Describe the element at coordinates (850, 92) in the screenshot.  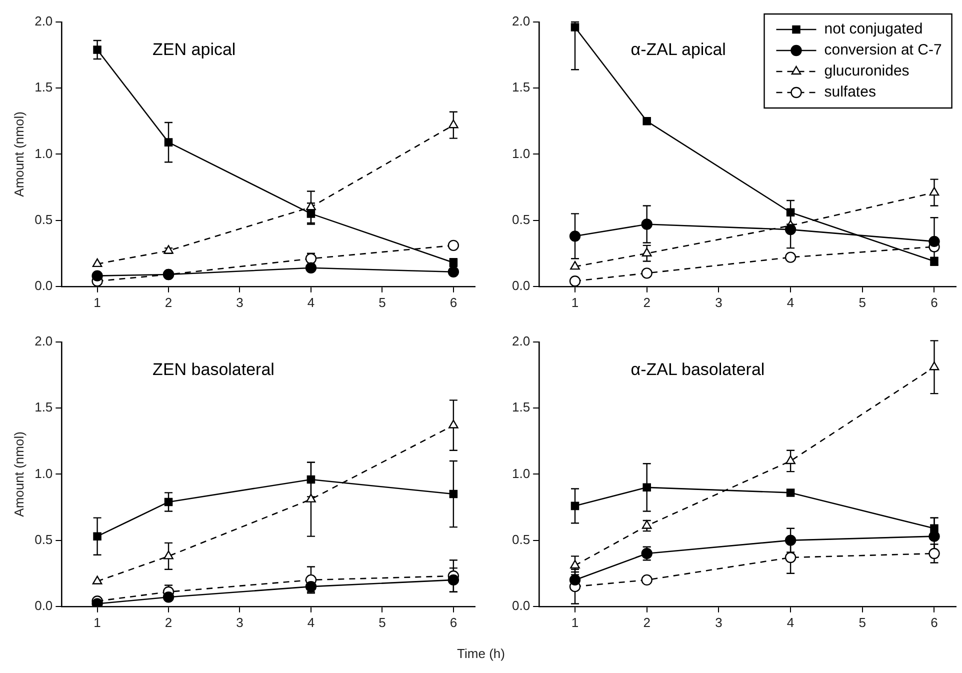
I see `legend-label: sulfates` at that location.